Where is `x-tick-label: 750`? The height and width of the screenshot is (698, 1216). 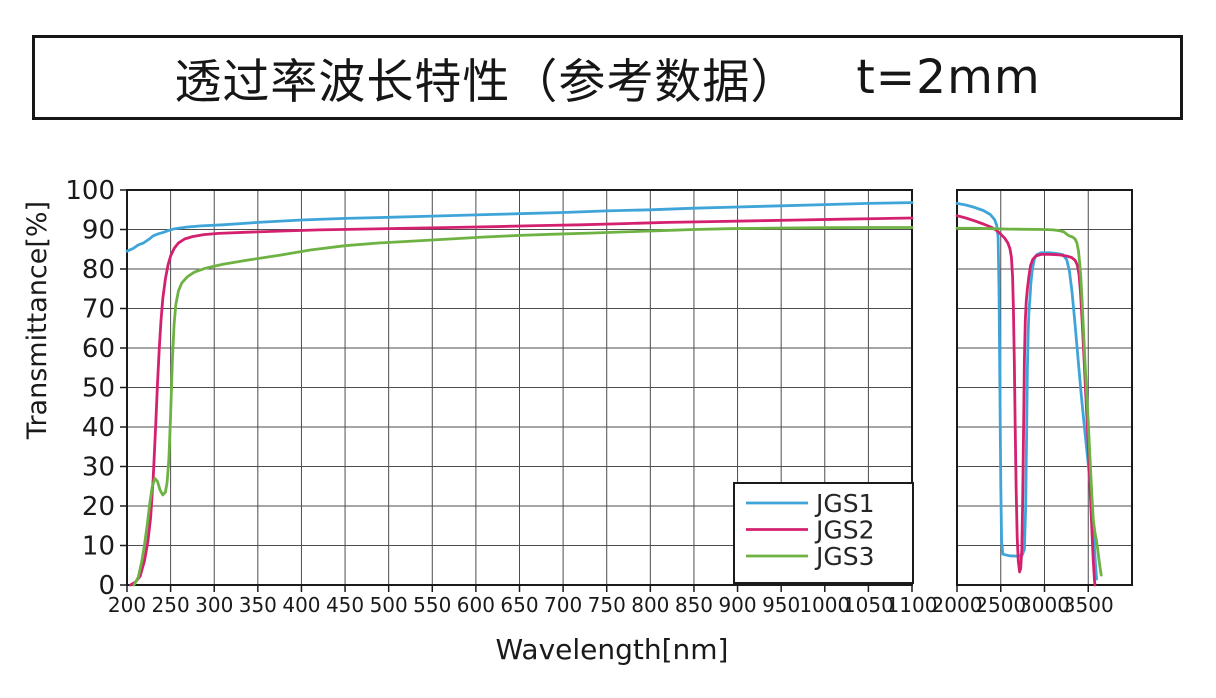
x-tick-label: 750 is located at coordinates (607, 605).